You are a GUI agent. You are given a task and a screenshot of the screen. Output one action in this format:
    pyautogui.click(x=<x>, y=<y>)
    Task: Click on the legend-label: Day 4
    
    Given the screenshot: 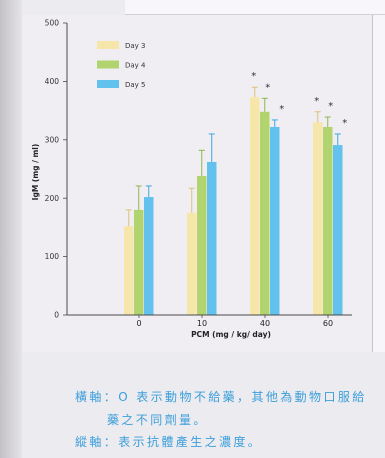 What is the action you would take?
    pyautogui.click(x=135, y=66)
    